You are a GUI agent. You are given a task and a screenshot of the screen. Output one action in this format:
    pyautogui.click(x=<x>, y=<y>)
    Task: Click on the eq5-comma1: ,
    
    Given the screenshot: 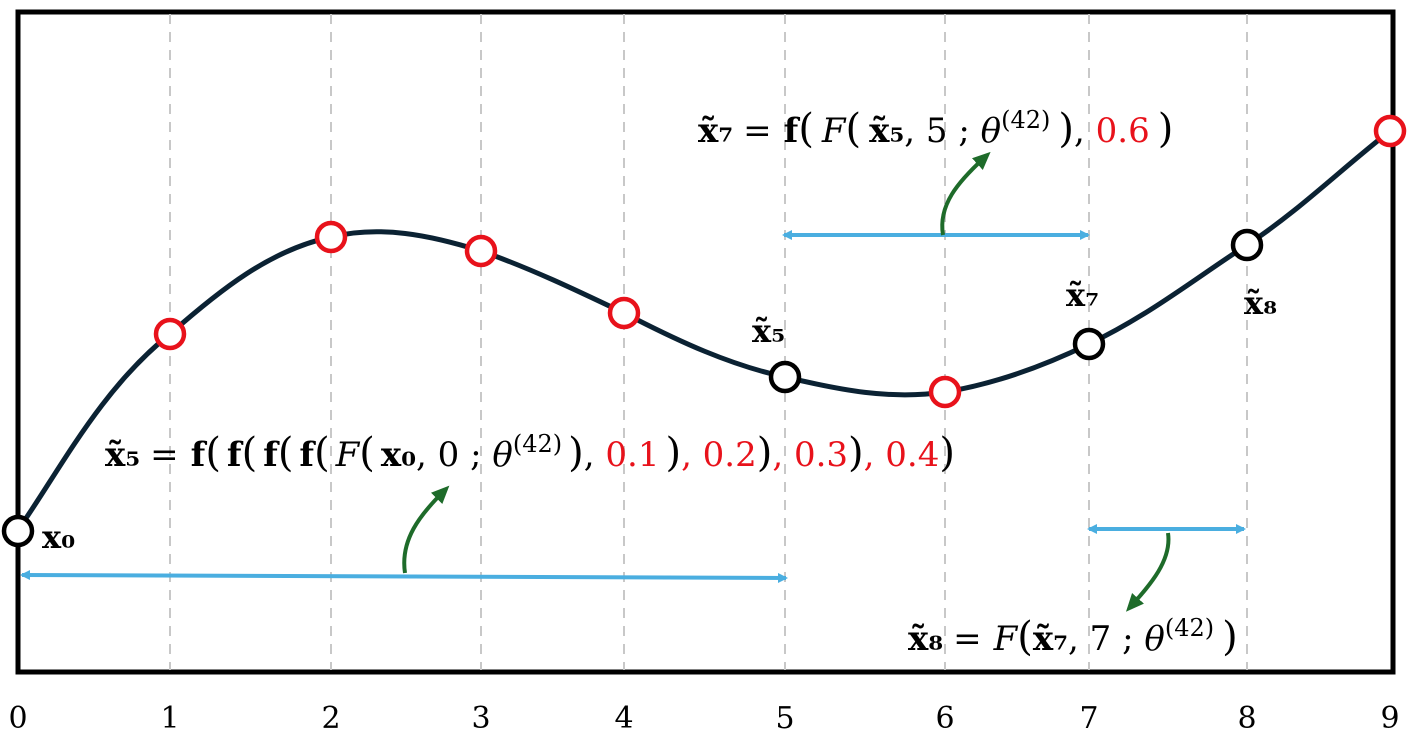 What is the action you would take?
    pyautogui.click(x=595, y=455)
    